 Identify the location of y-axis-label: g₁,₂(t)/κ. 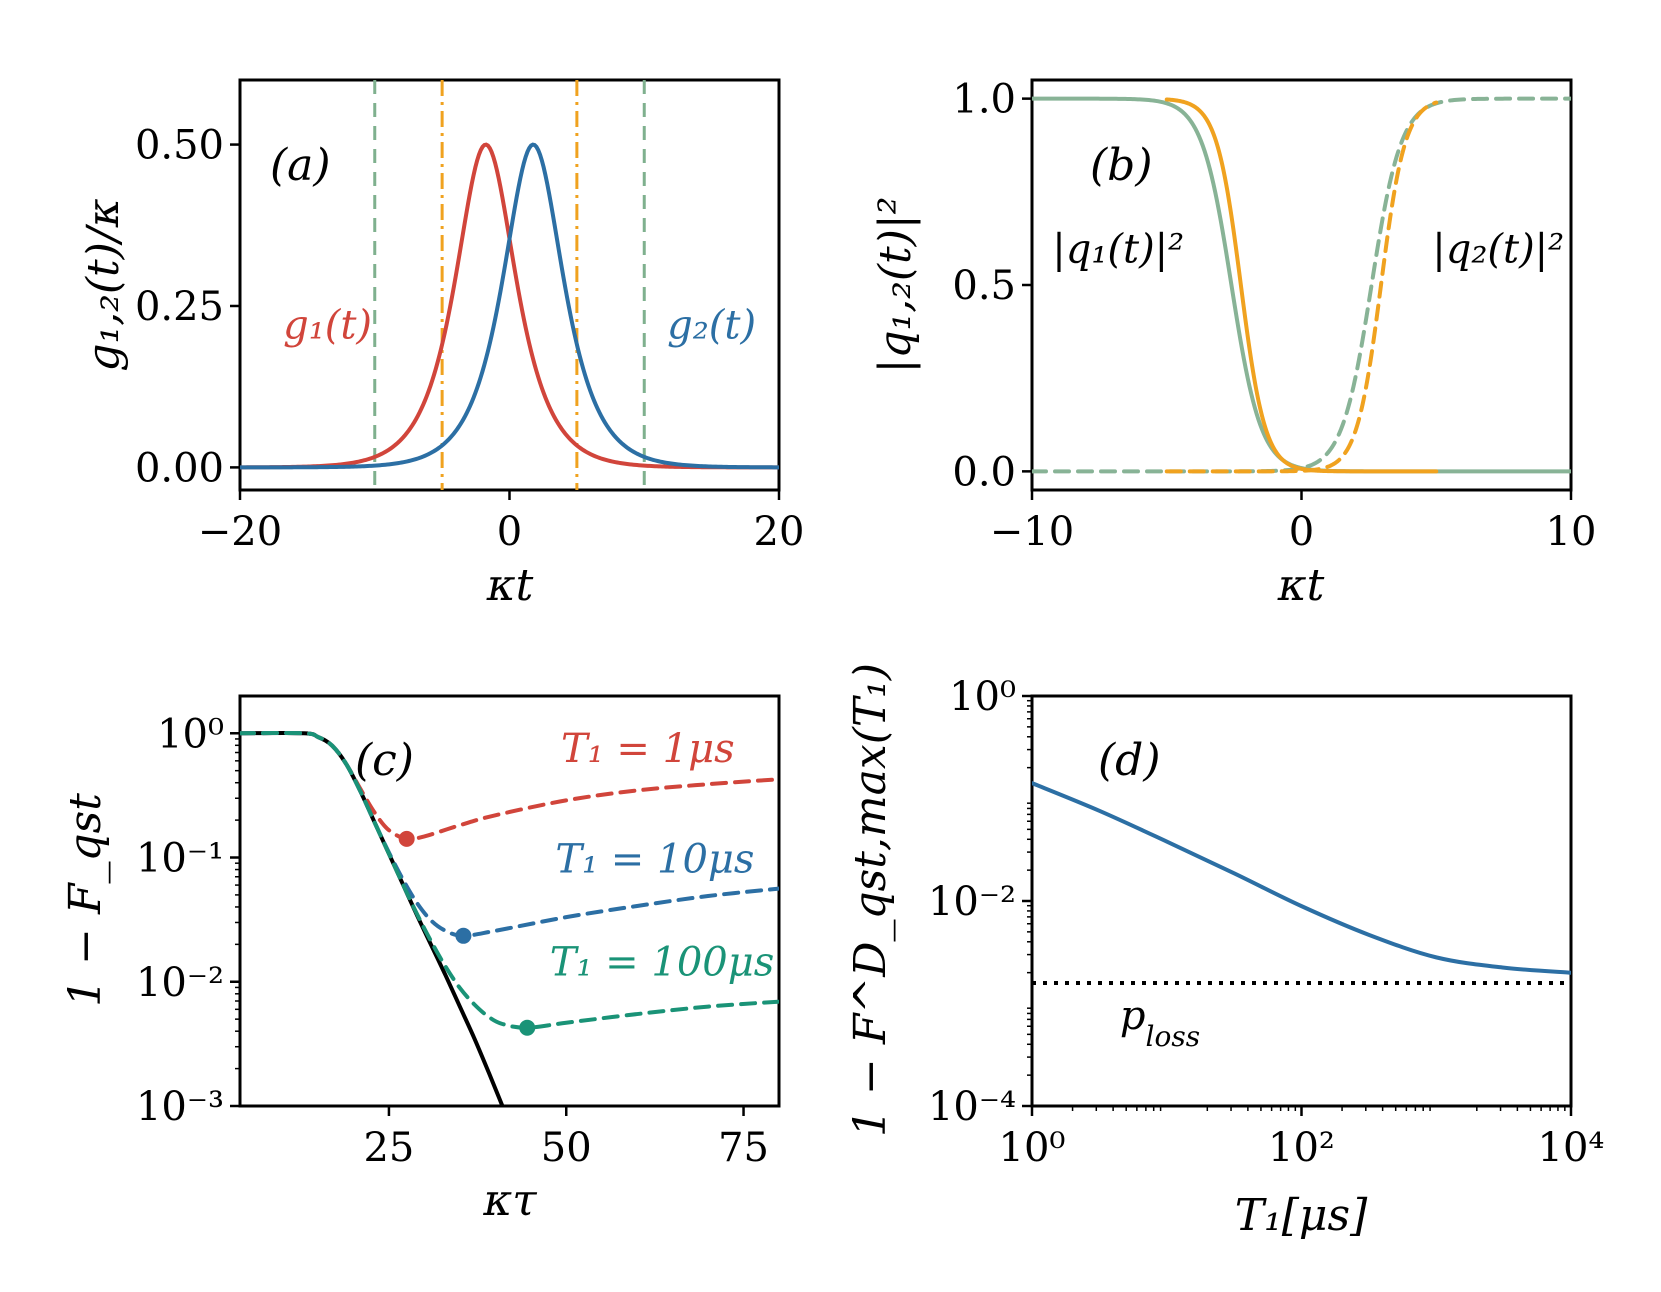
(103, 284).